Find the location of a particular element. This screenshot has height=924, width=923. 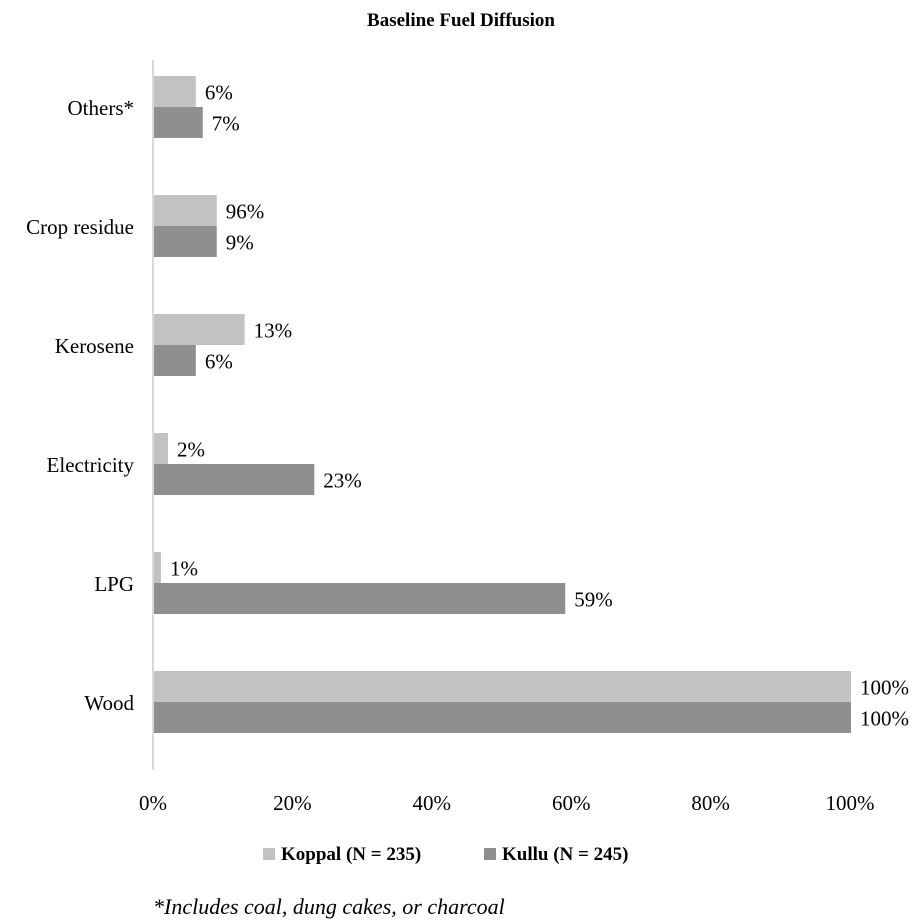

footnote: *Includes coal, dung cakes, or charcoal is located at coordinates (329, 906).